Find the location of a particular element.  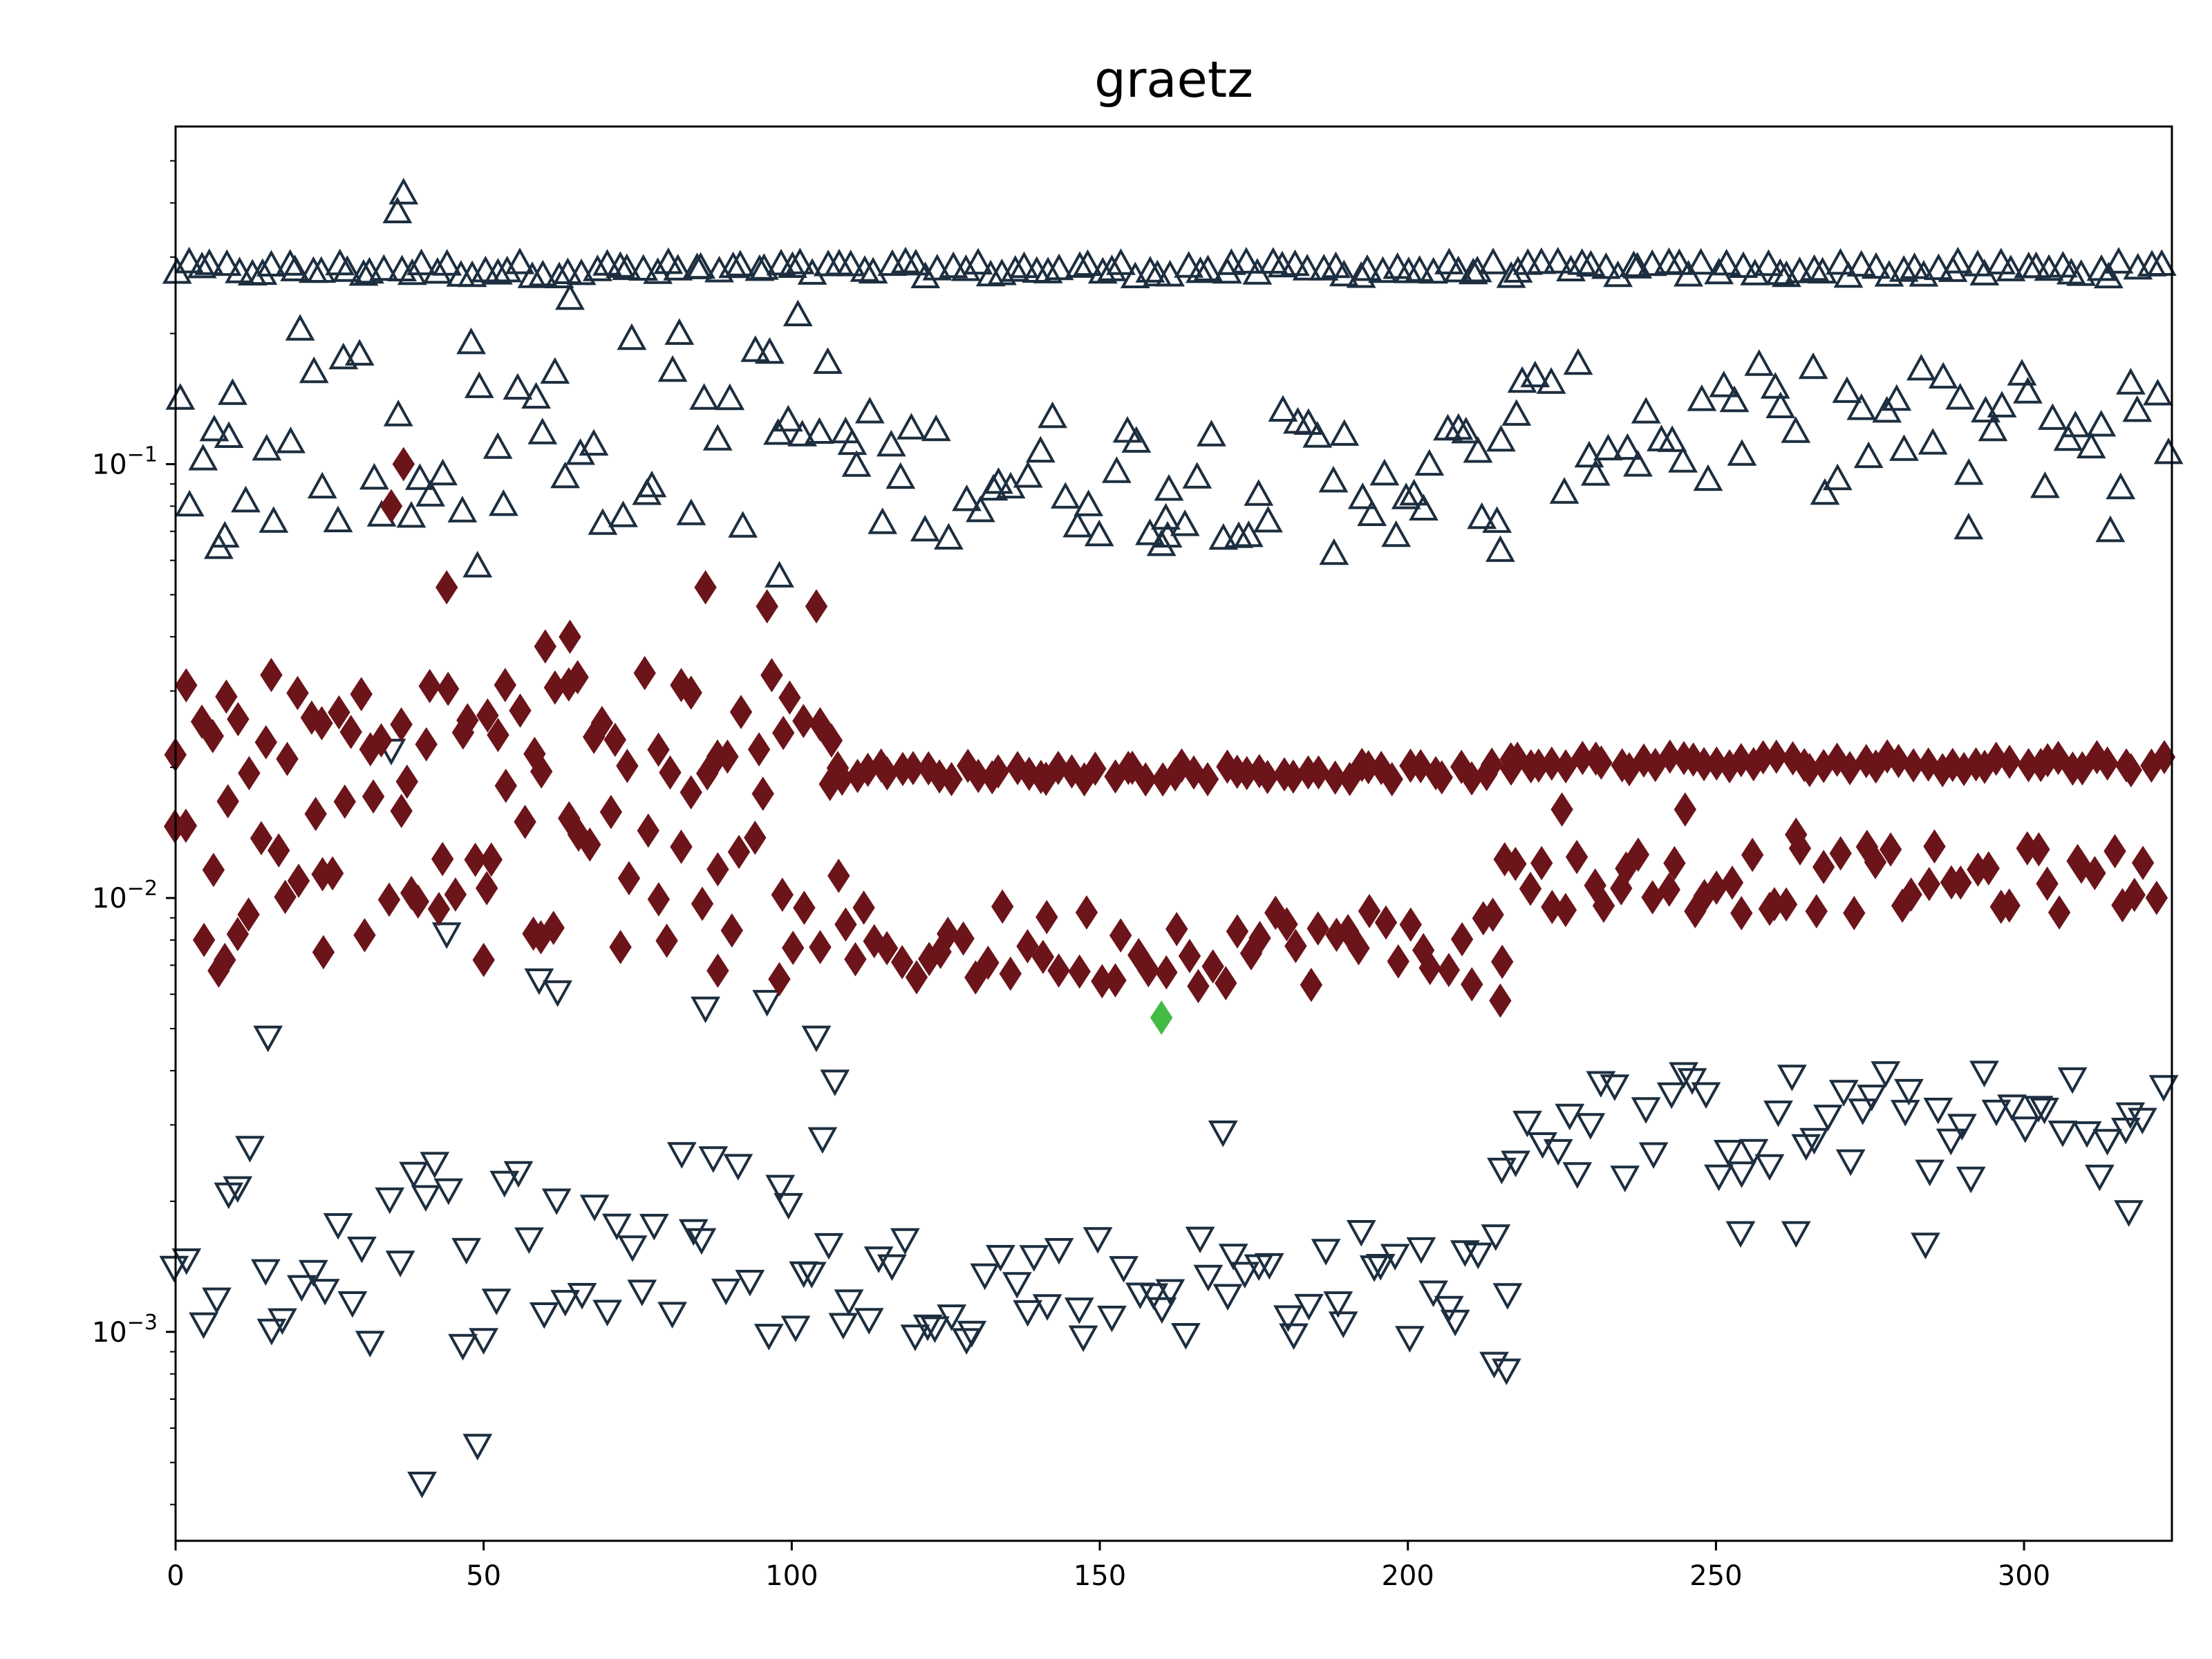

y-tick-label: 10⁻² is located at coordinates (125, 896).